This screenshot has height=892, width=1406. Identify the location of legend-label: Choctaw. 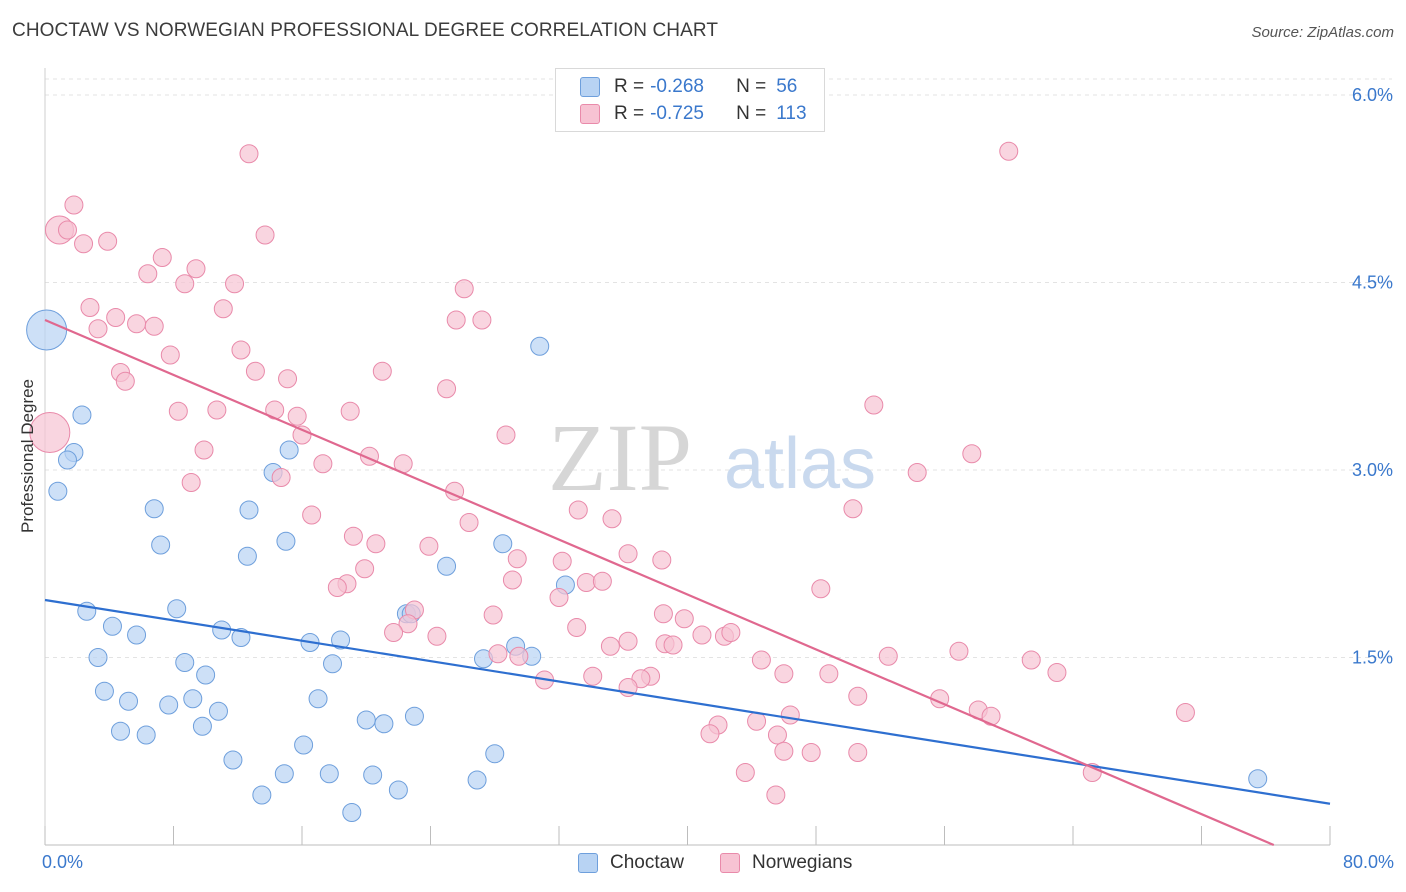
(647, 862).